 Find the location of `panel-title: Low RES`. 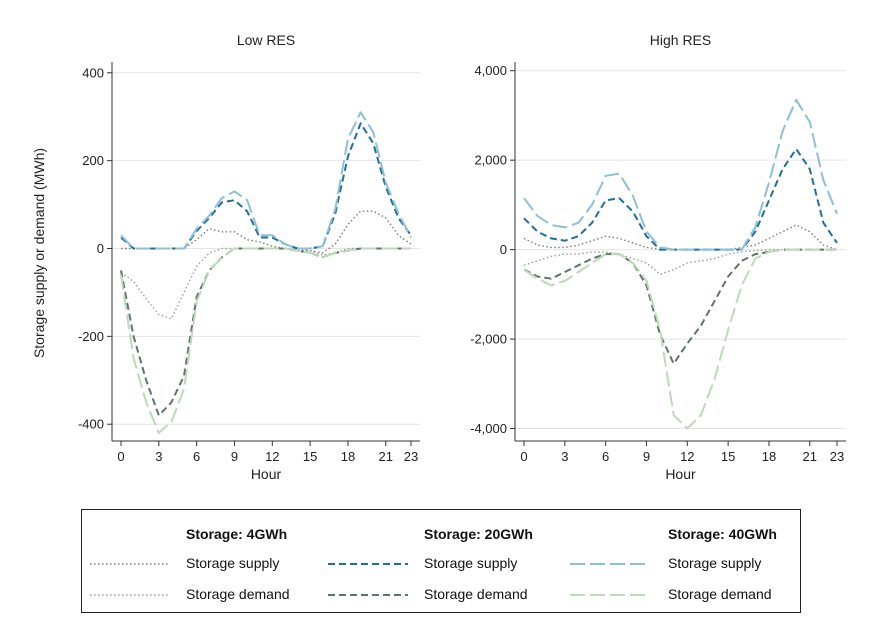

panel-title: Low RES is located at coordinates (266, 40).